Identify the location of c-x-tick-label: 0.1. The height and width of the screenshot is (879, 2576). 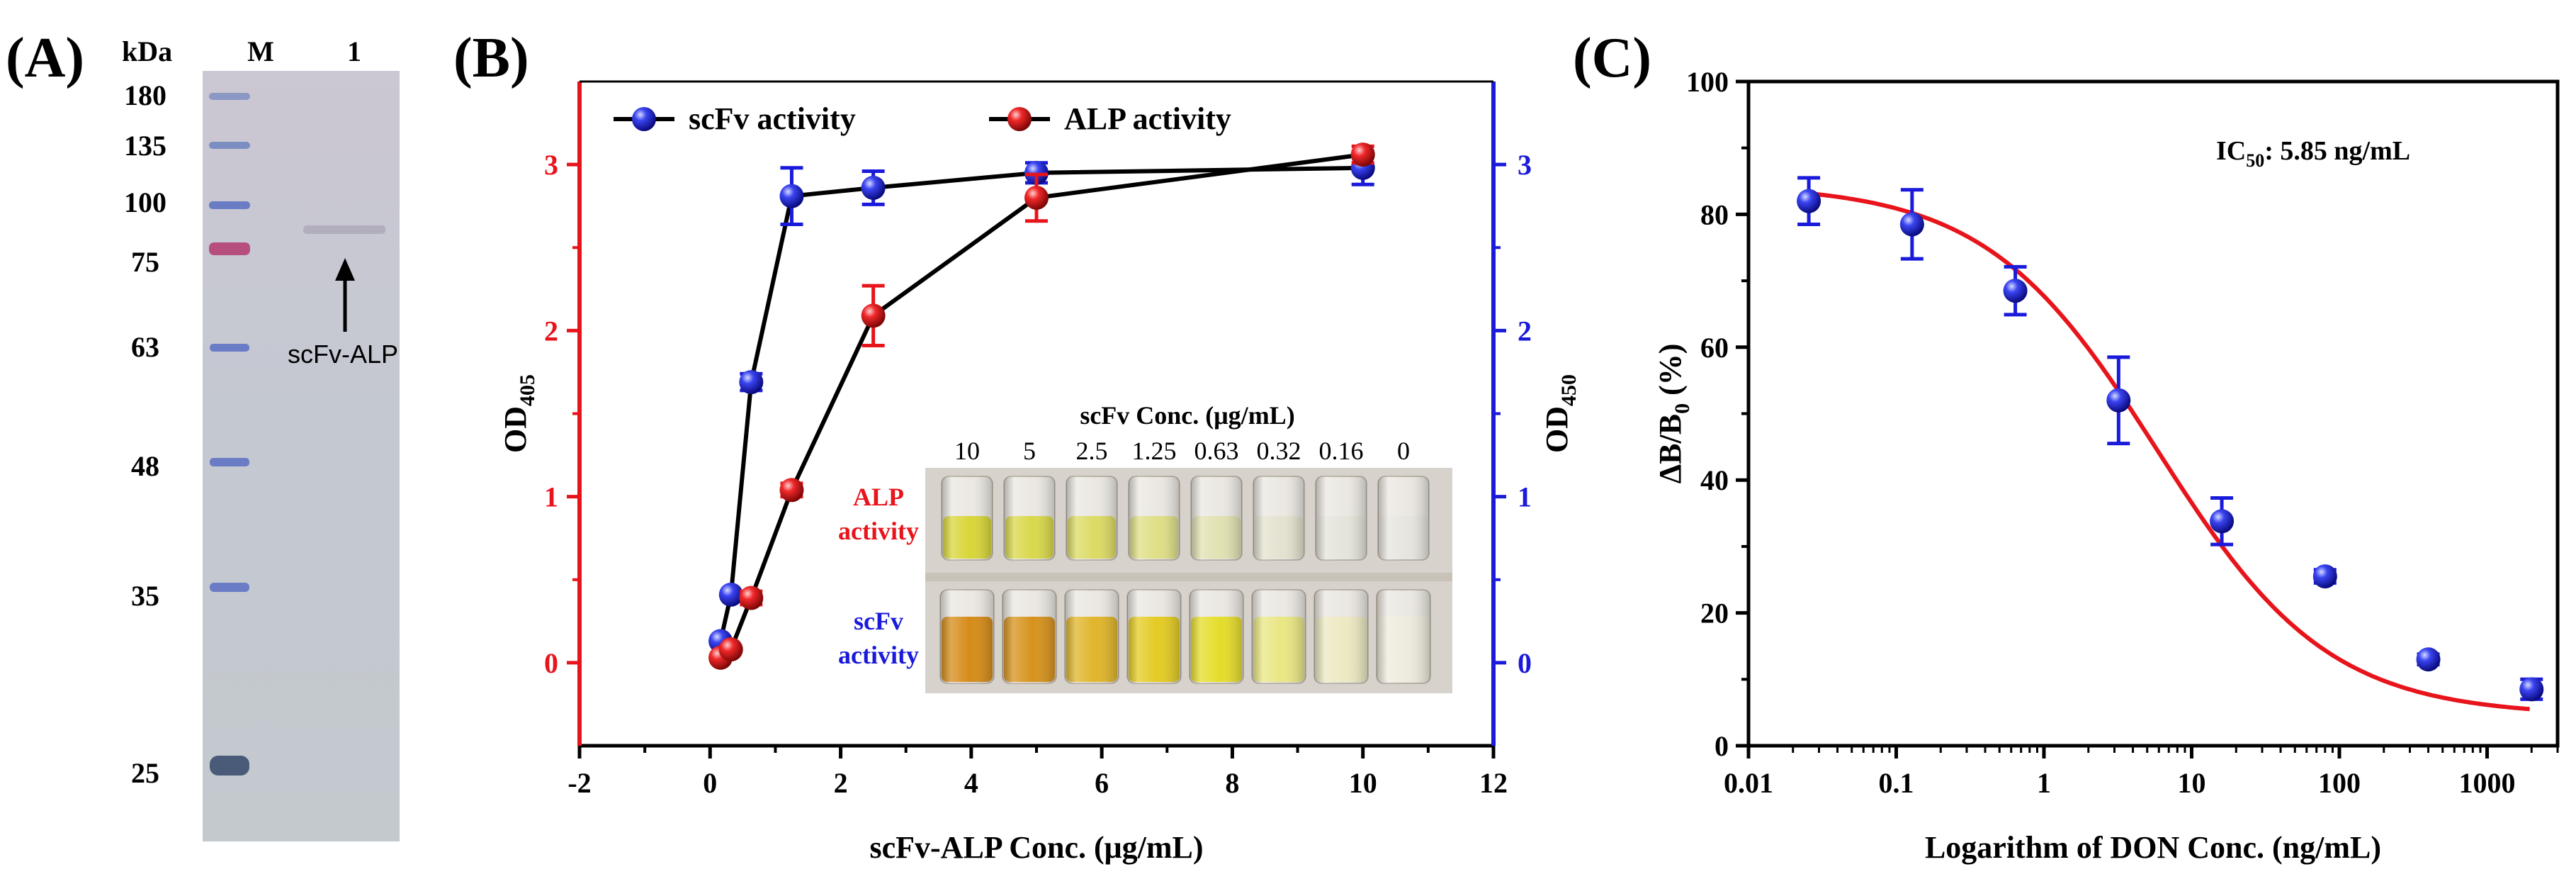
(1896, 783).